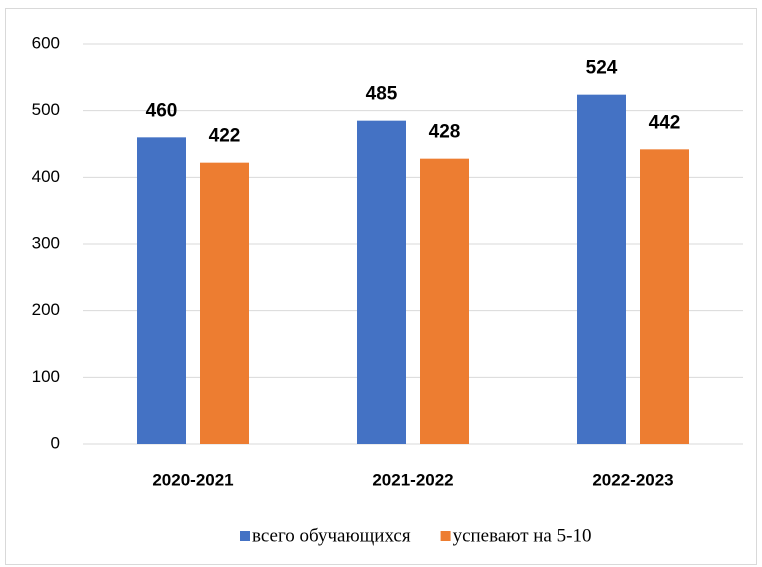 Image resolution: width=762 pixels, height=567 pixels. Describe the element at coordinates (445, 132) in the screenshot. I see `data-label: 428` at that location.